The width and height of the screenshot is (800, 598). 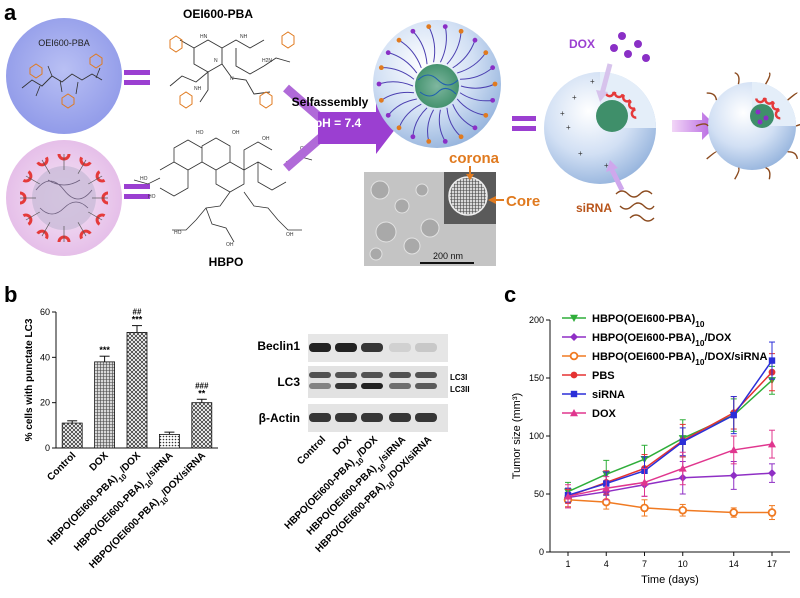 I want to click on label-part: DOX, so click(x=342, y=445).